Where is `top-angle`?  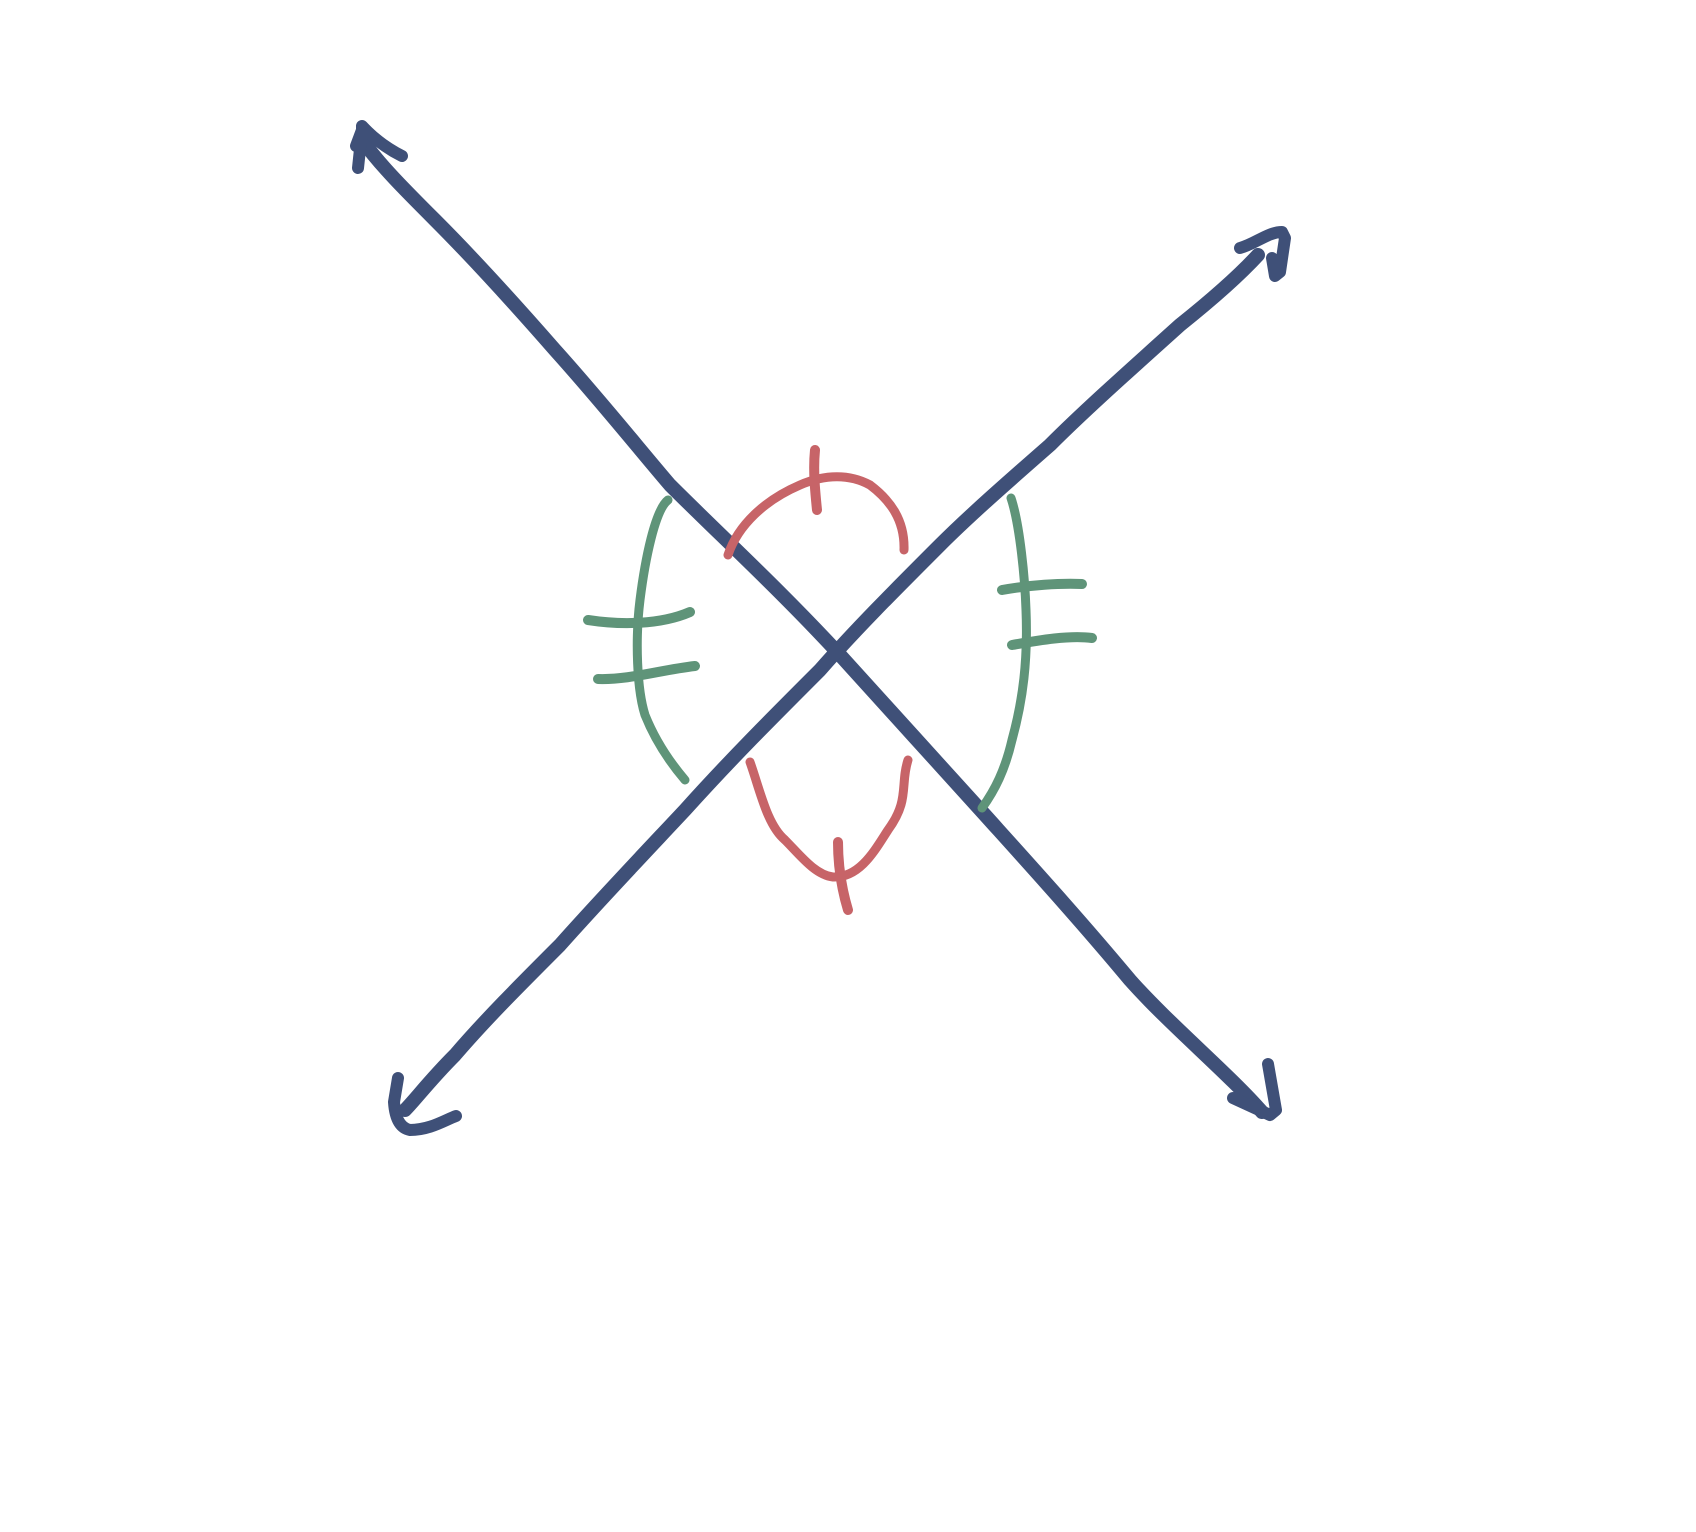 top-angle is located at coordinates (816, 502).